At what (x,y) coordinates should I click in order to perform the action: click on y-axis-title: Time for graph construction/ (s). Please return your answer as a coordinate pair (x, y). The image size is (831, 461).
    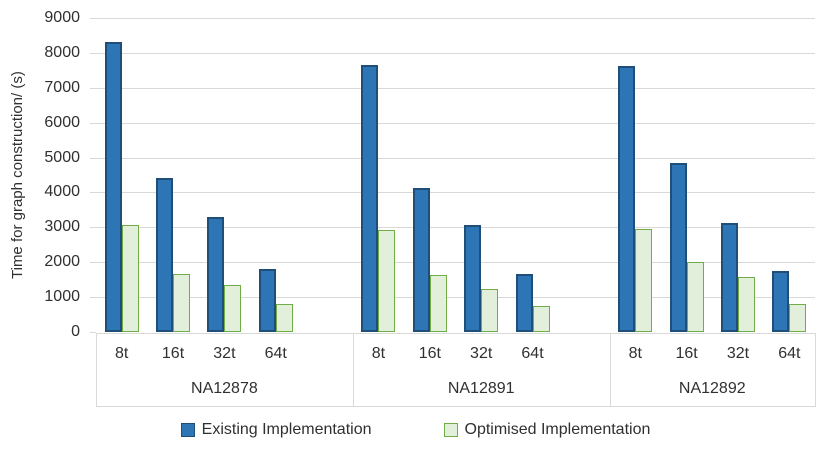
    Looking at the image, I should click on (17, 175).